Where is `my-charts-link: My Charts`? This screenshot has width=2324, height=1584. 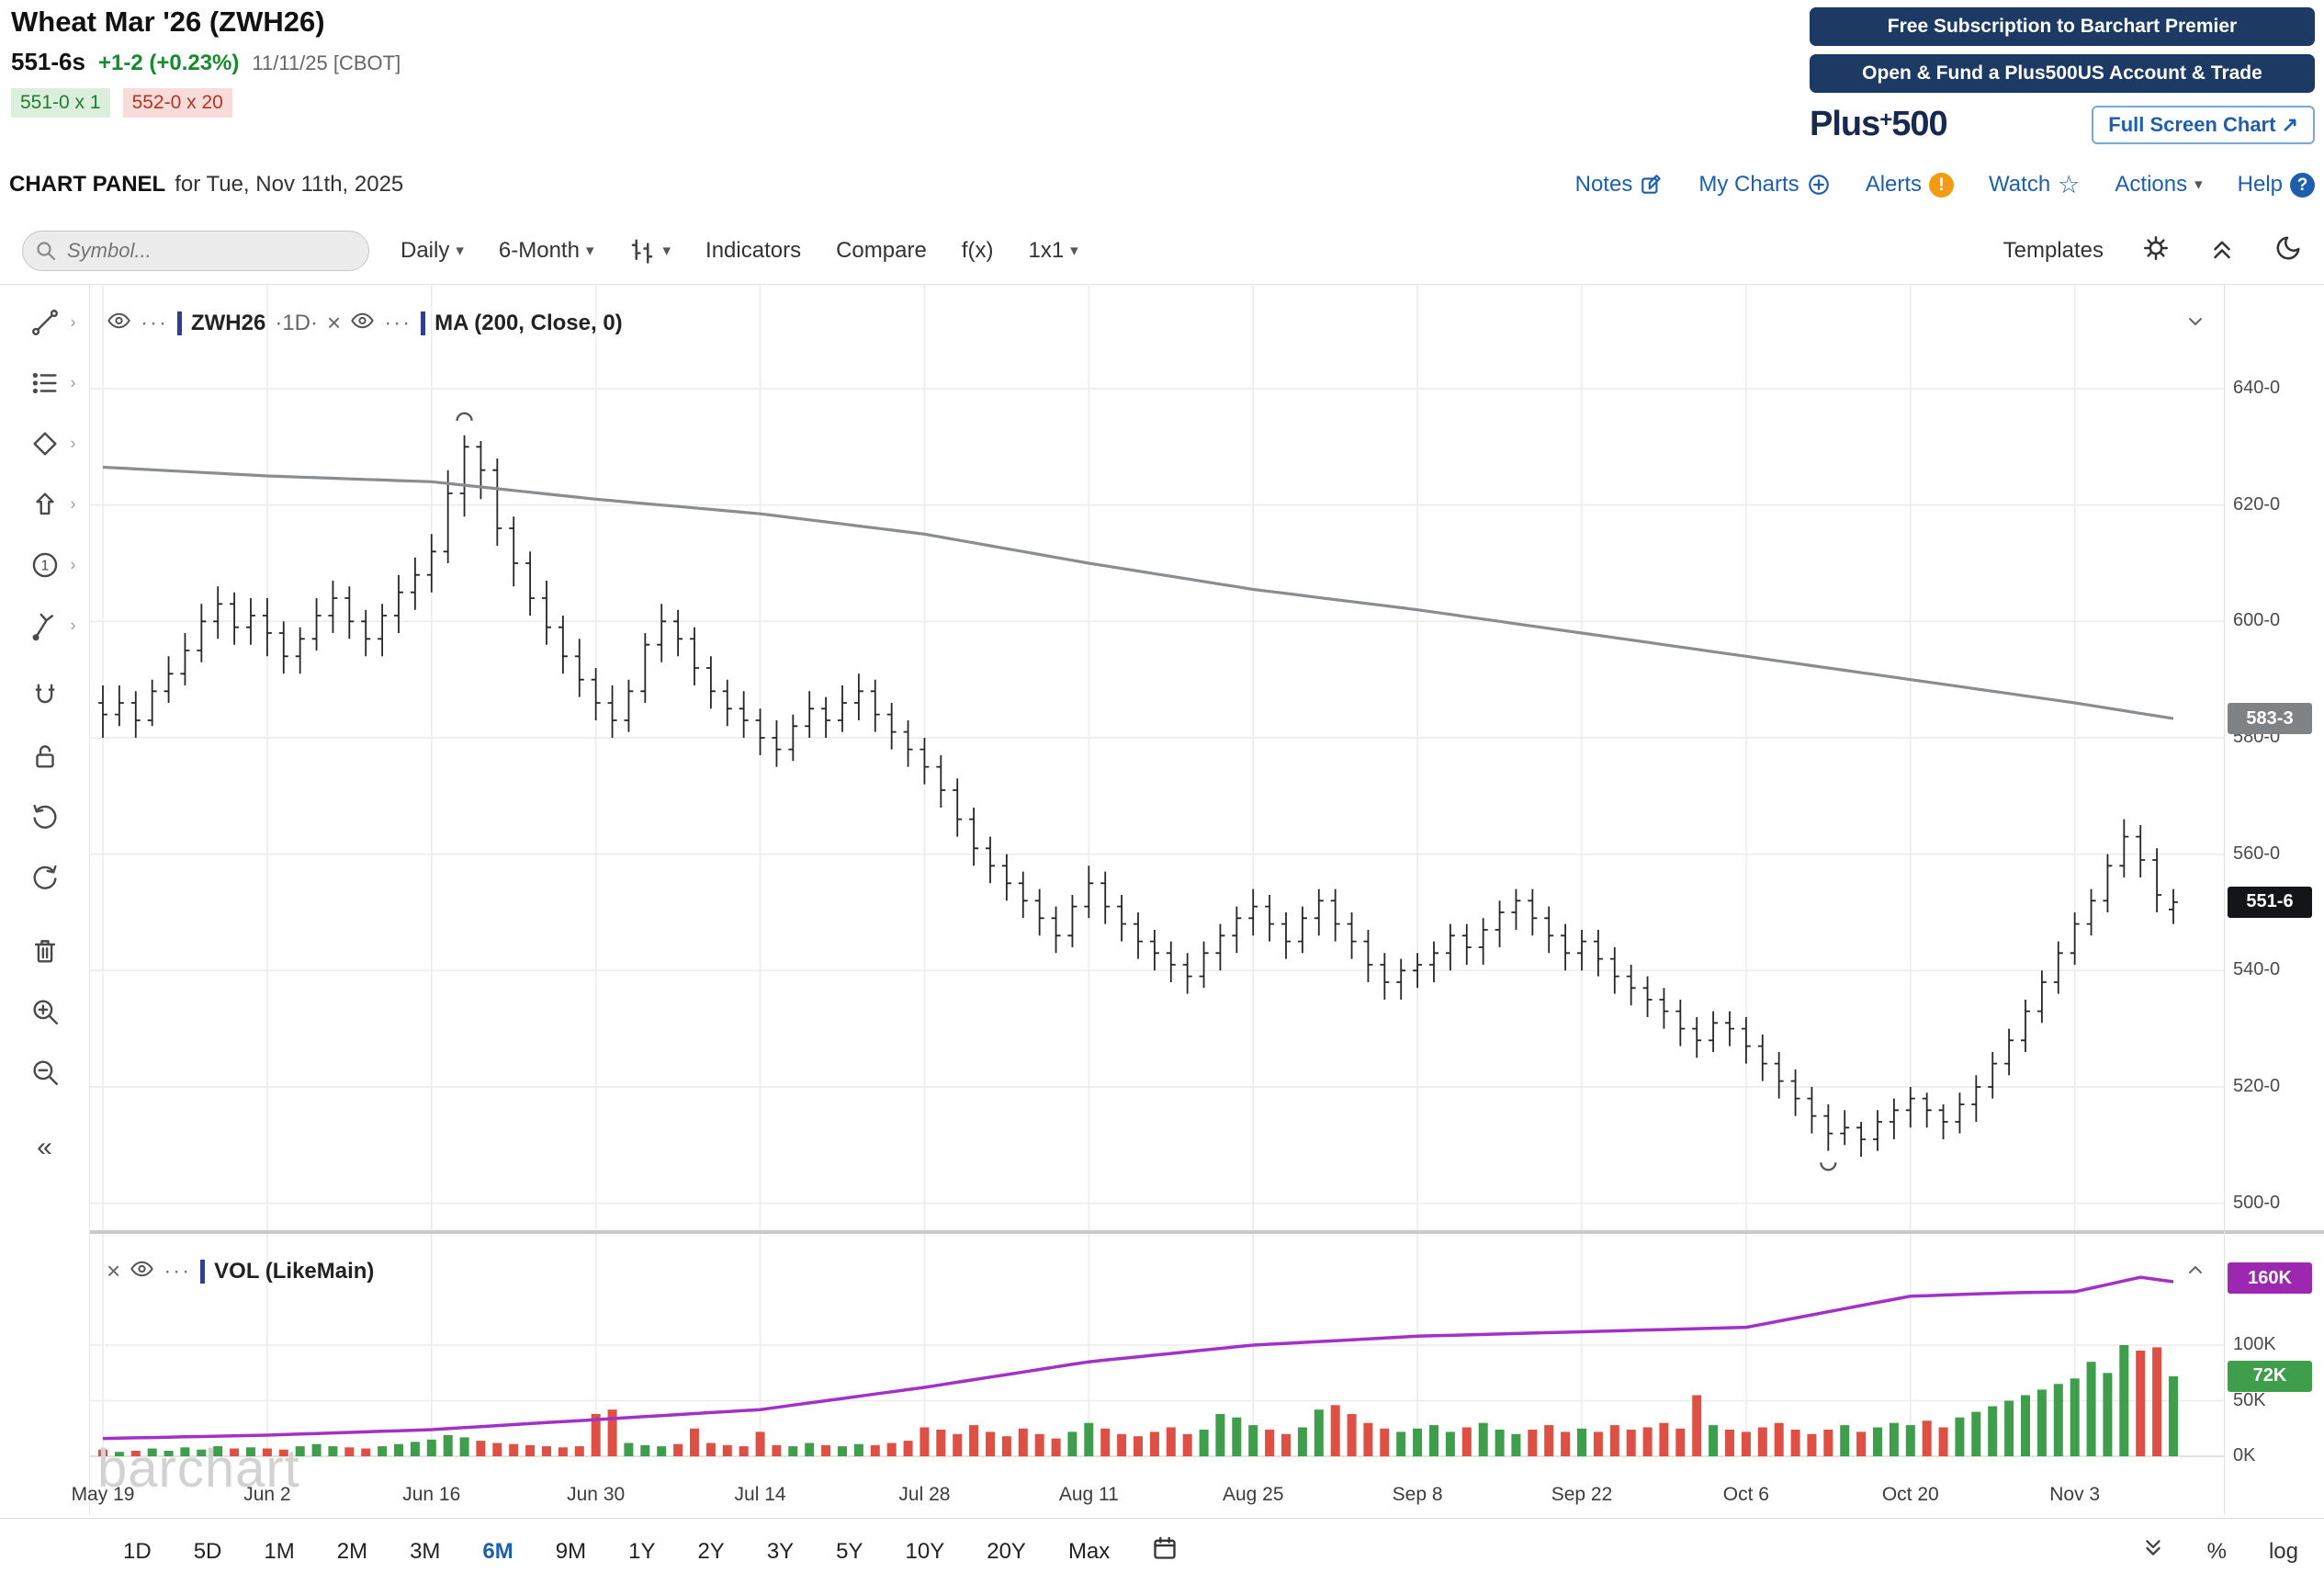
my-charts-link: My Charts is located at coordinates (1764, 185).